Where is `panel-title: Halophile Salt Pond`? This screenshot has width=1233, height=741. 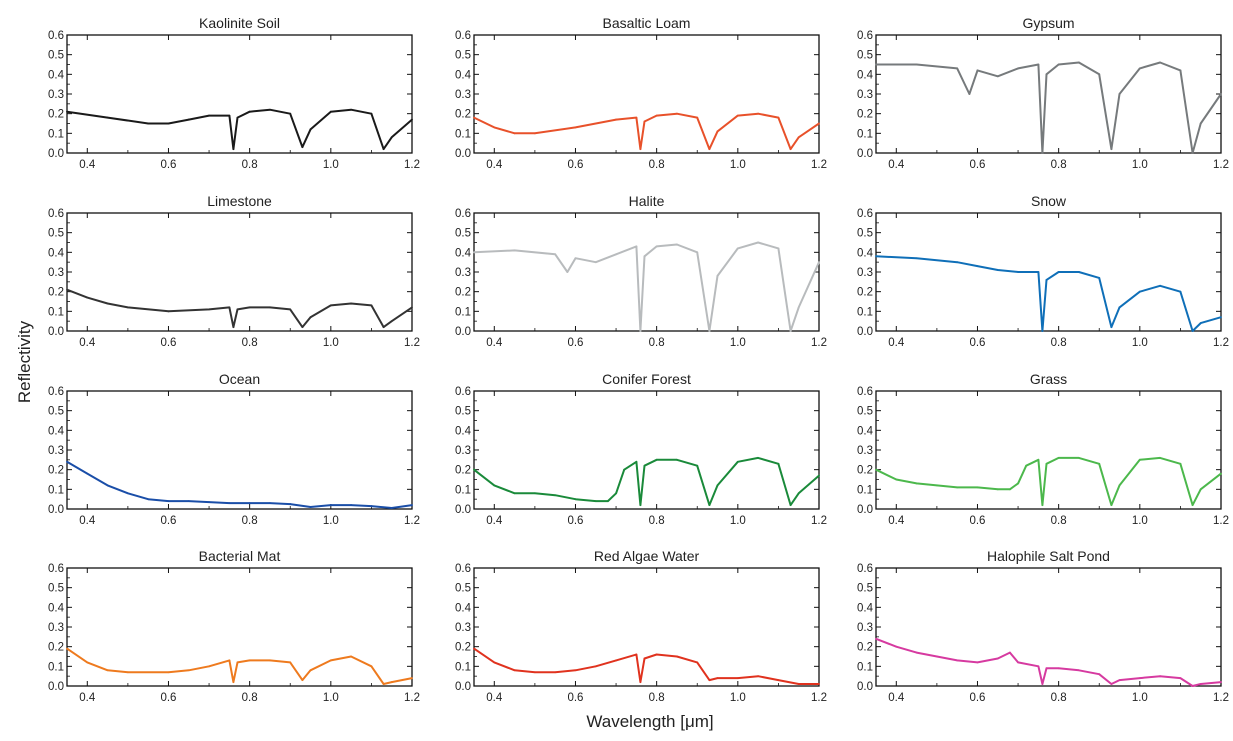 panel-title: Halophile Salt Pond is located at coordinates (1048, 556).